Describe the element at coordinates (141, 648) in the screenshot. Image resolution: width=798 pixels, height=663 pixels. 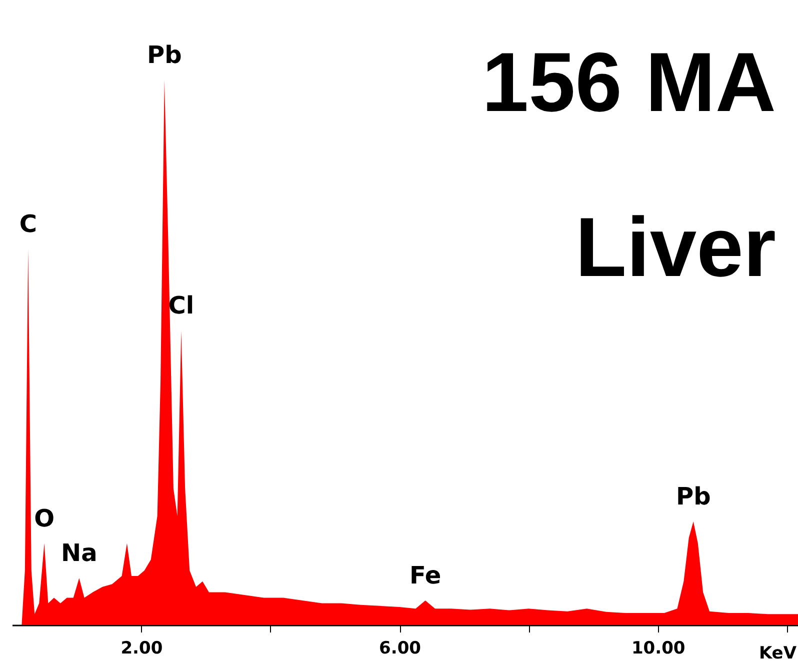
I see `x-tick-label: 2.00` at that location.